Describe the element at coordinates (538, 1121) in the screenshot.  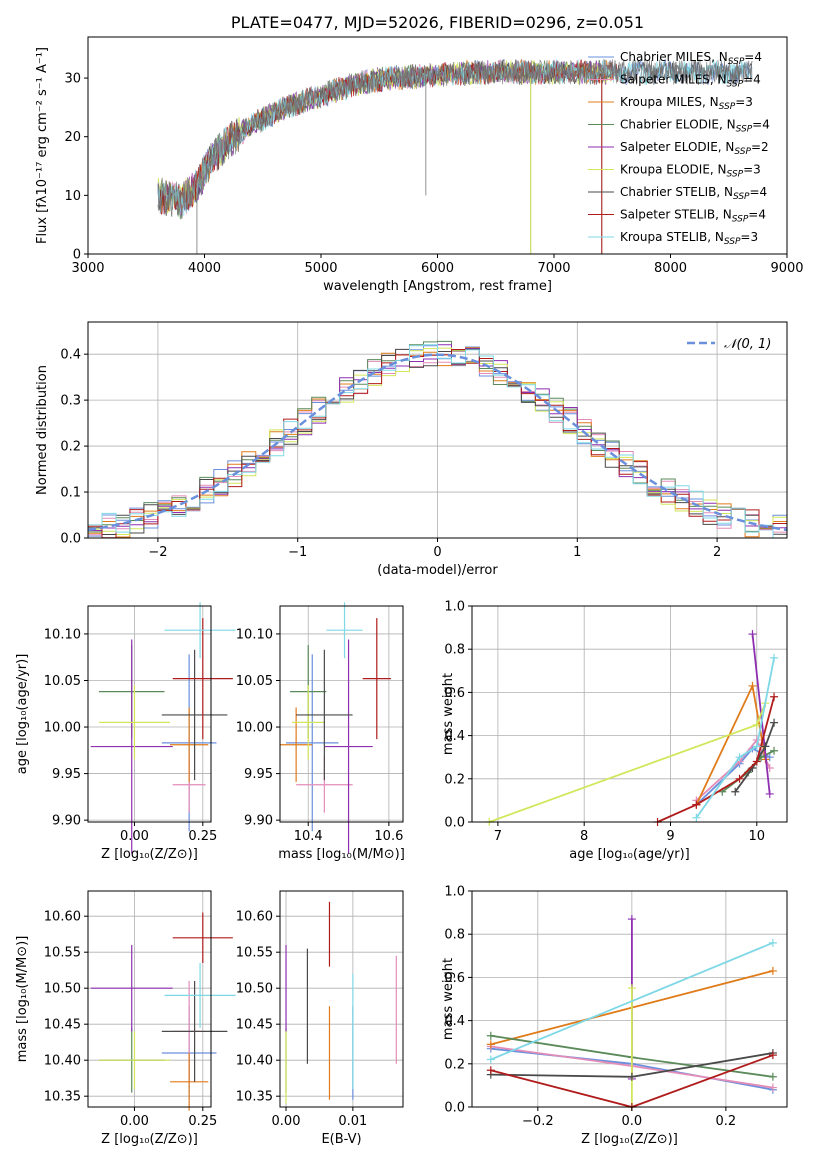
I see `x-tick-label: −0.2` at that location.